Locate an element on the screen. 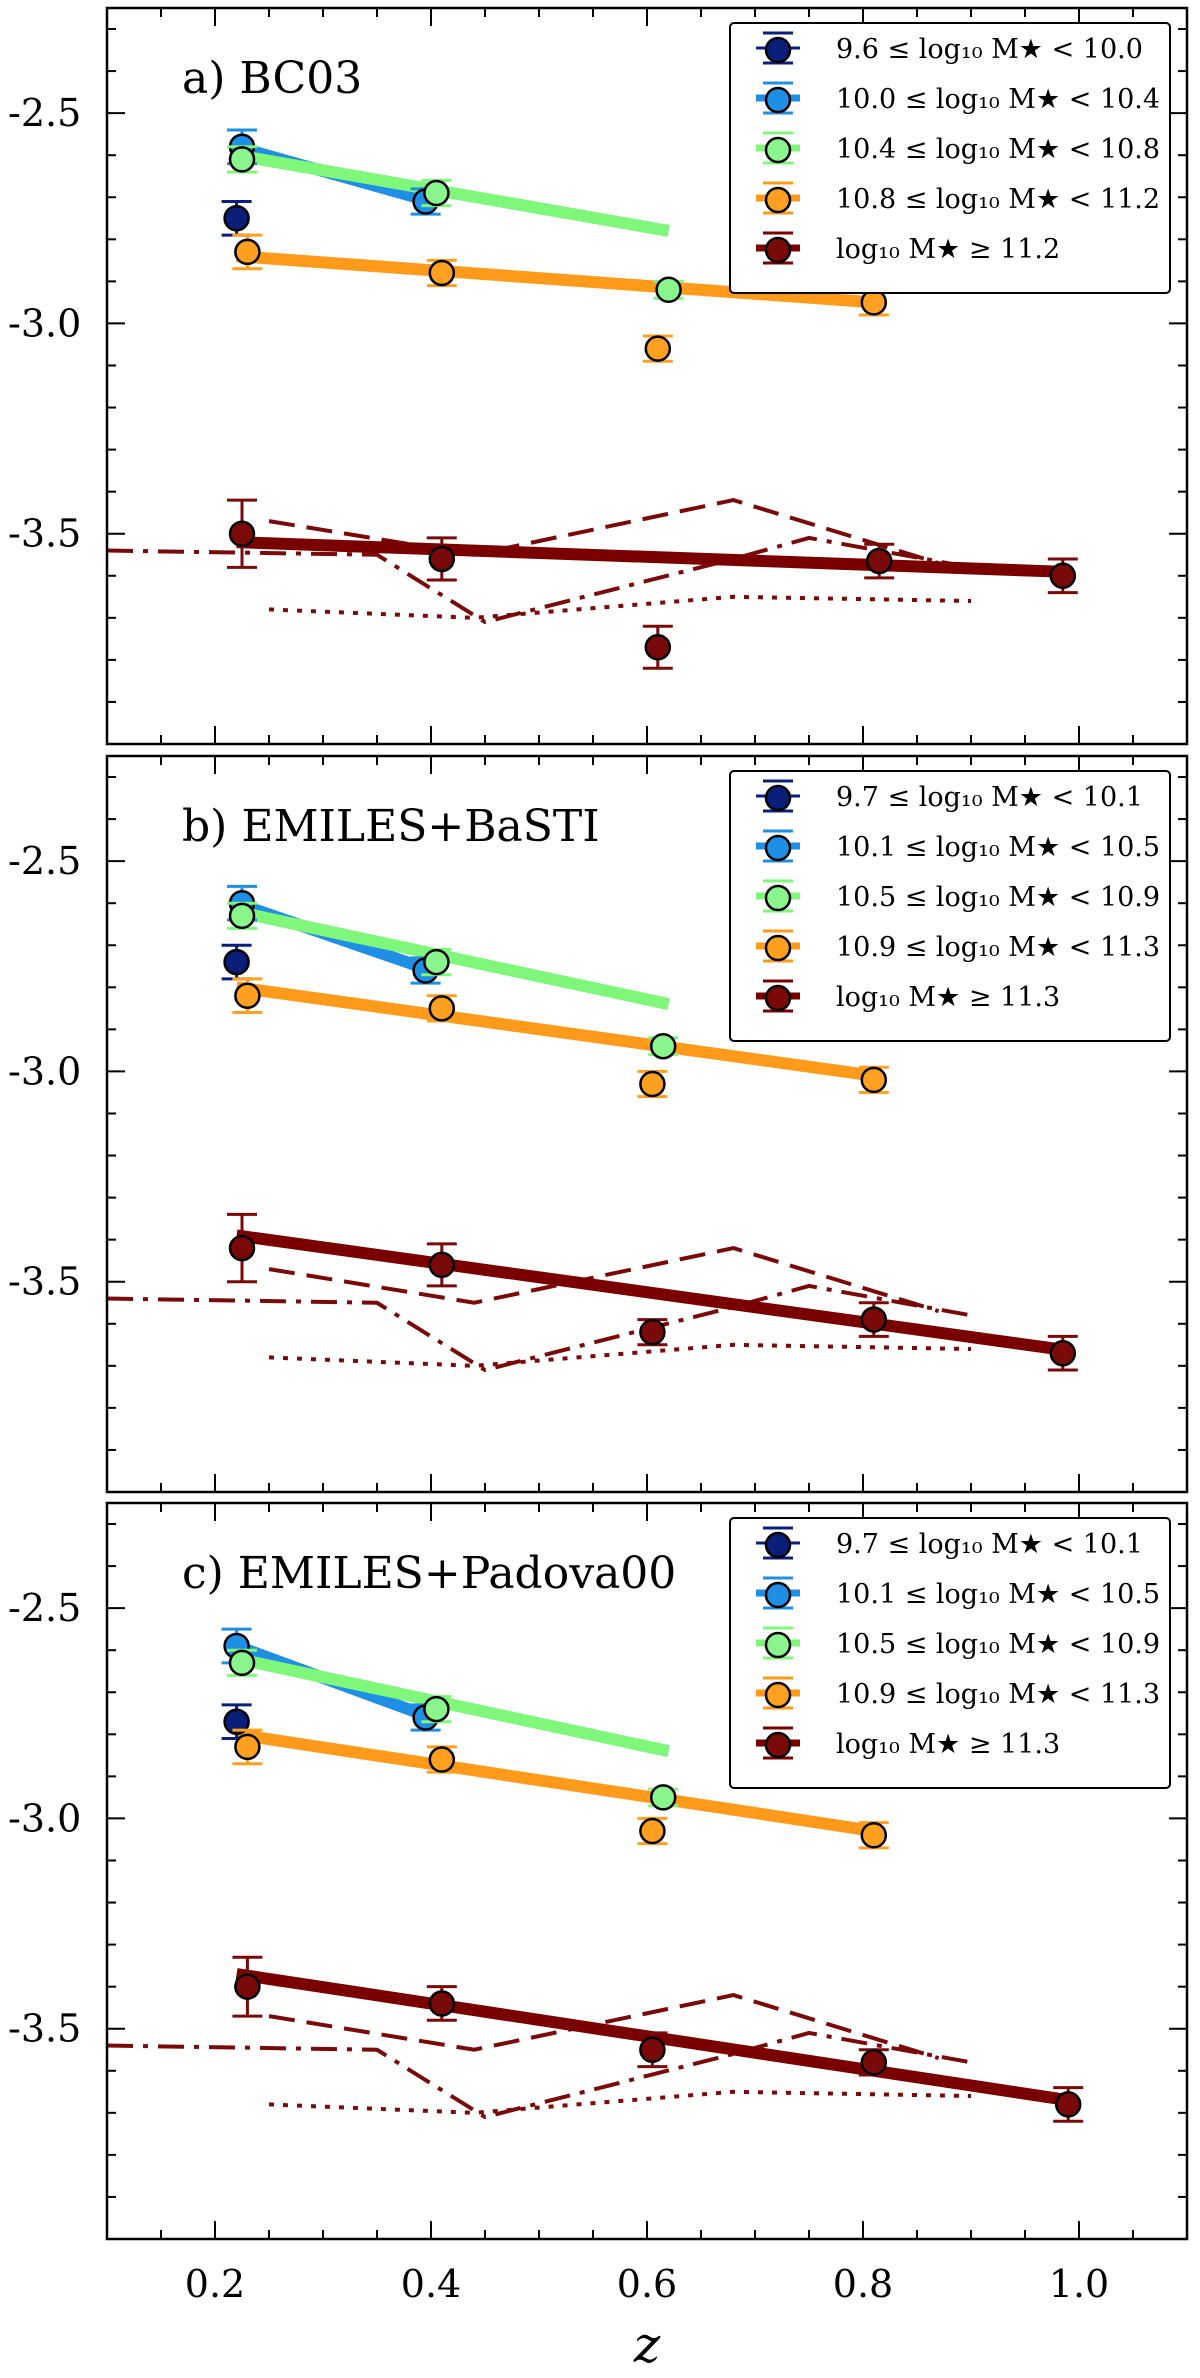  panel-label: c) EMILES+Padova00 is located at coordinates (429, 1573).